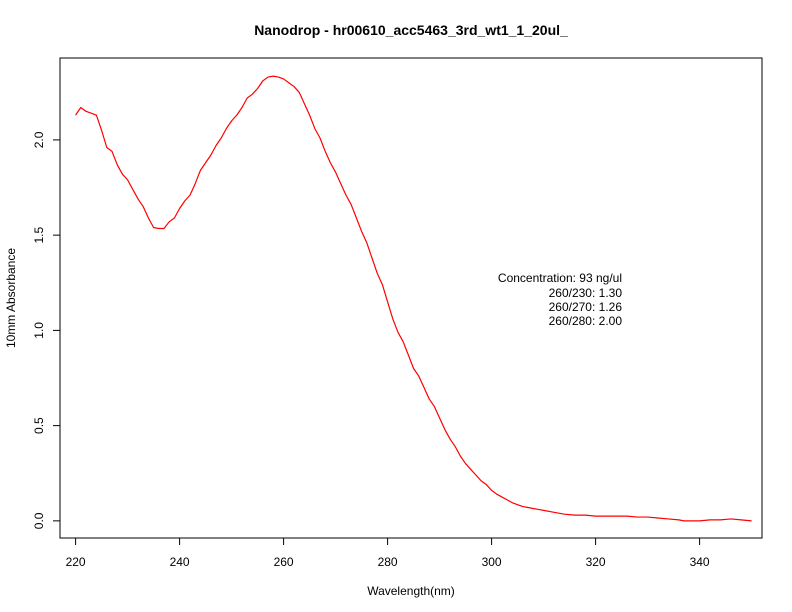 The image size is (792, 612). Describe the element at coordinates (180, 562) in the screenshot. I see `x-tick-label: 240` at that location.